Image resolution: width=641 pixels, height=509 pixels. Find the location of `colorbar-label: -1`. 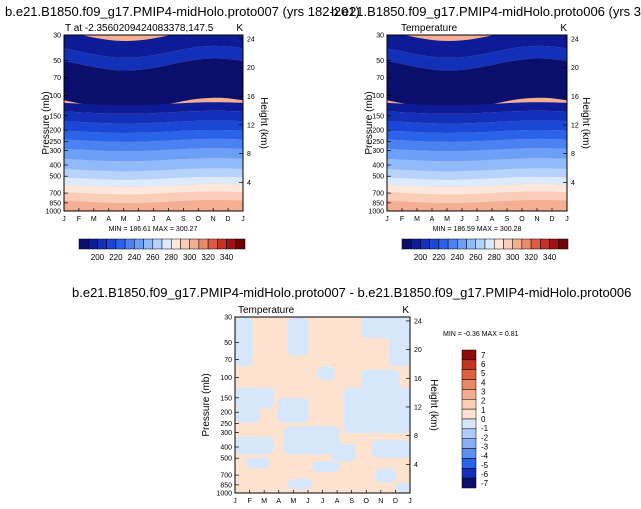

colorbar-label: -1 is located at coordinates (485, 428).